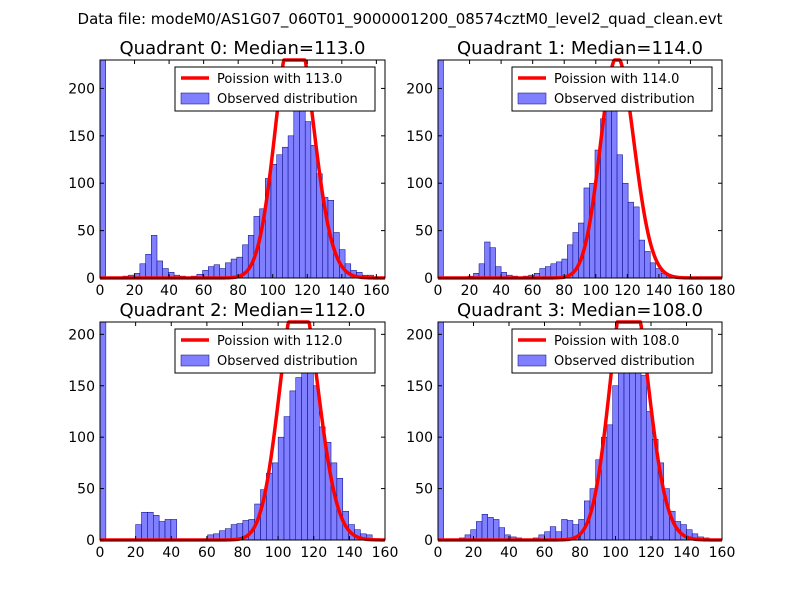 This screenshot has width=800, height=600. Describe the element at coordinates (616, 341) in the screenshot. I see `legend-label-fit: Poission with 108.0` at that location.